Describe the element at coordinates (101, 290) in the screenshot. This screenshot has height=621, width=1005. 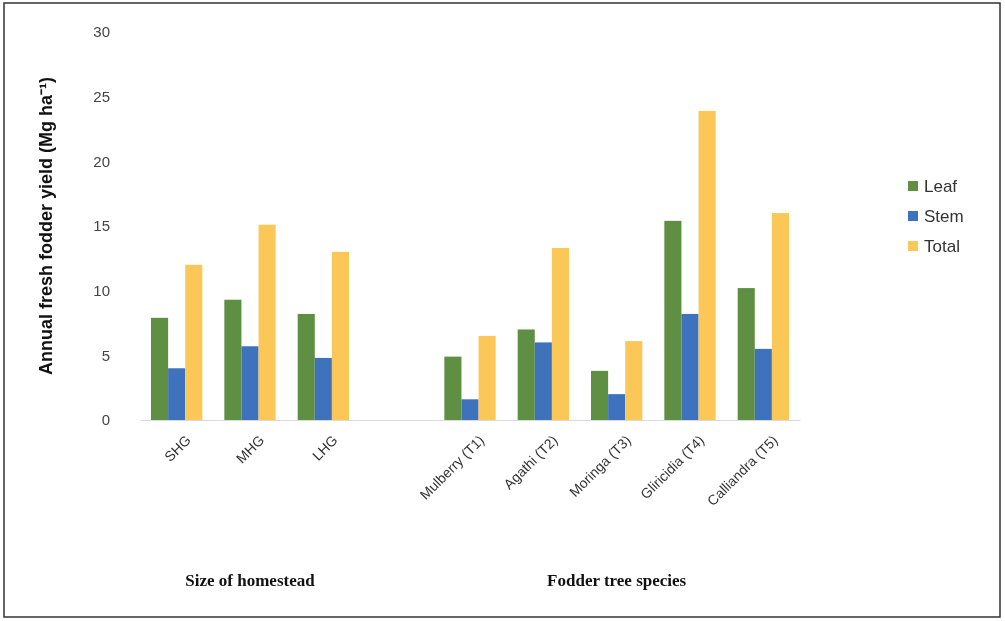
I see `y-tick-label: 10` at that location.